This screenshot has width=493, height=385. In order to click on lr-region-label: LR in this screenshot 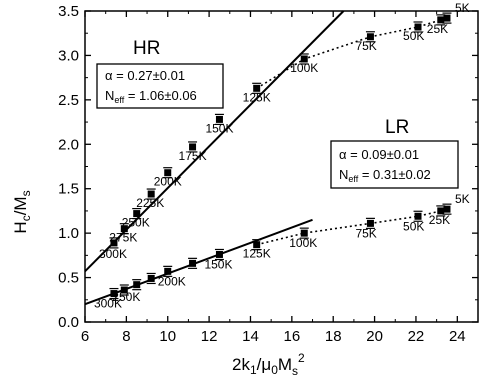, I will do `click(397, 127)`.